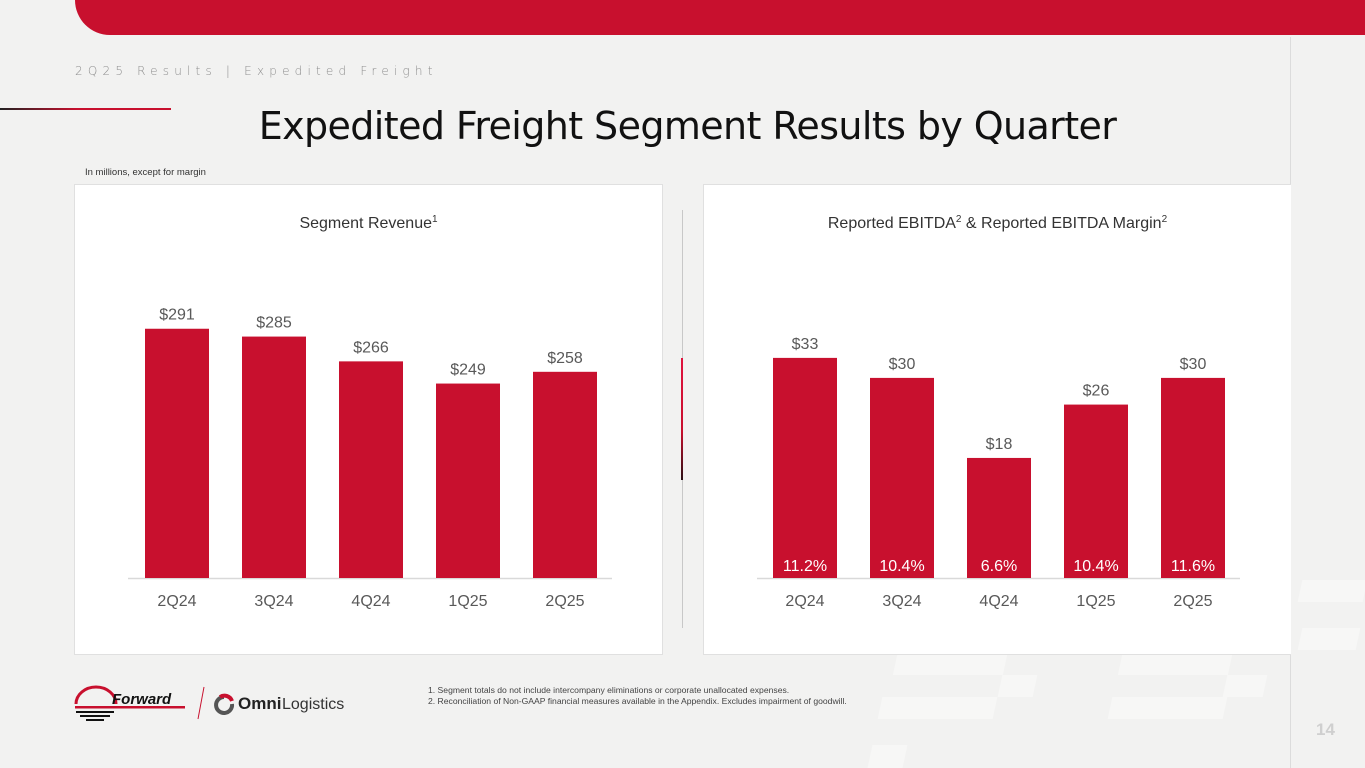  I want to click on ebitda-value-label: $18, so click(999, 444).